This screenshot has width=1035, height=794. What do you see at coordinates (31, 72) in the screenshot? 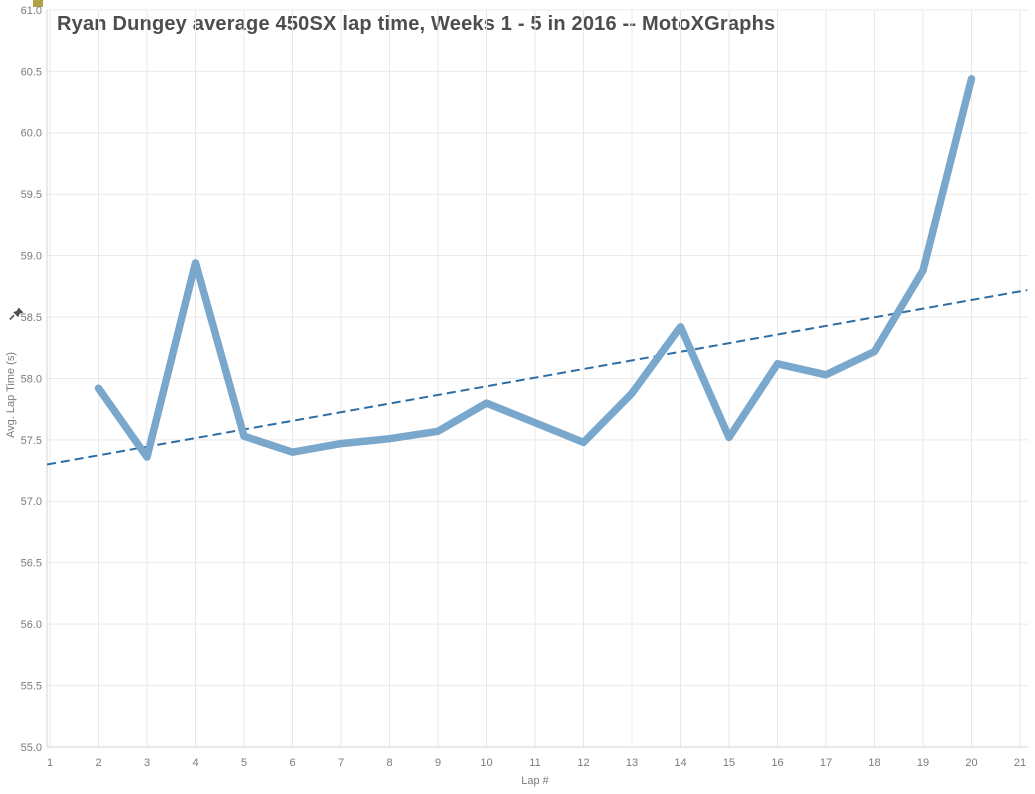
I see `y-tick-label: 60.5` at bounding box center [31, 72].